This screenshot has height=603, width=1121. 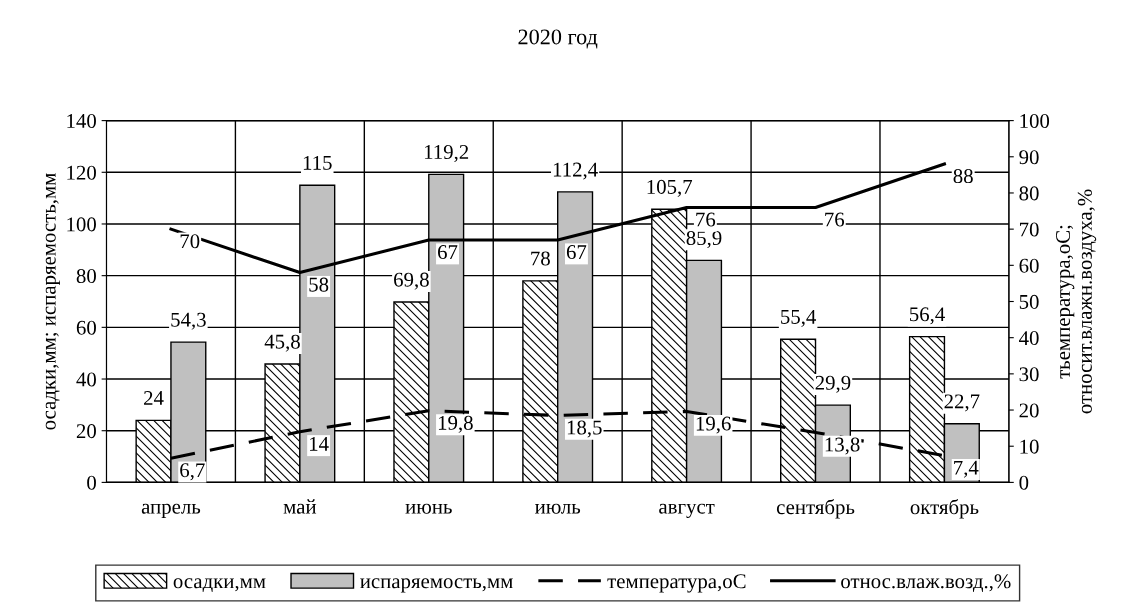 I want to click on x-tick-label: май, so click(x=300, y=506).